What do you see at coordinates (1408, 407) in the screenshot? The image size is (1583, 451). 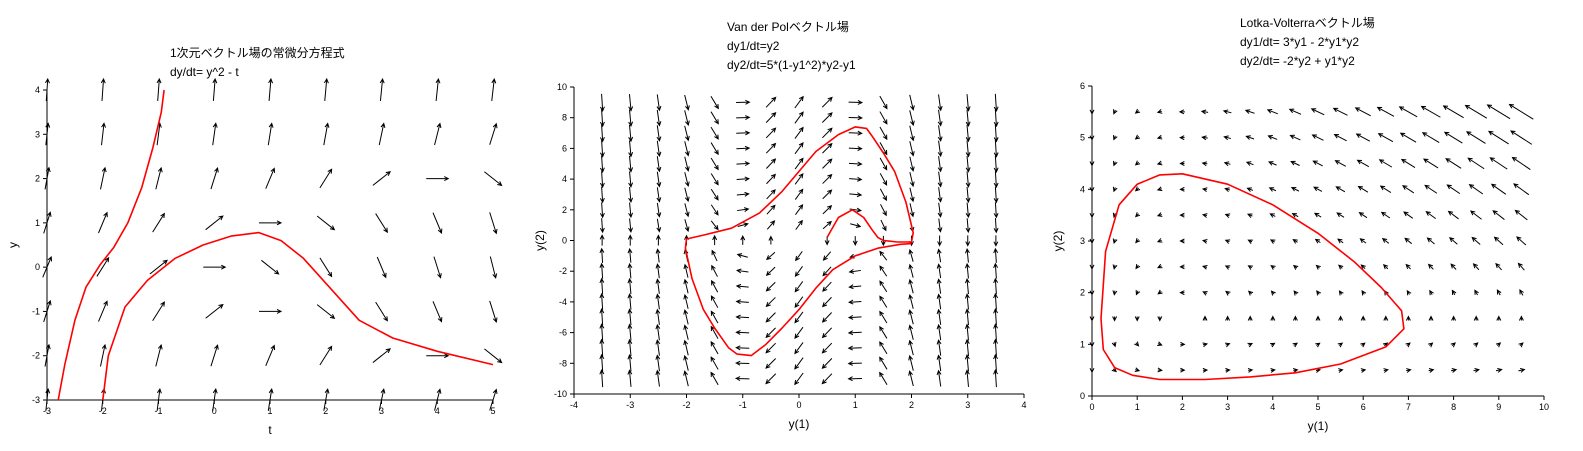 I see `x-tick-label: 7` at bounding box center [1408, 407].